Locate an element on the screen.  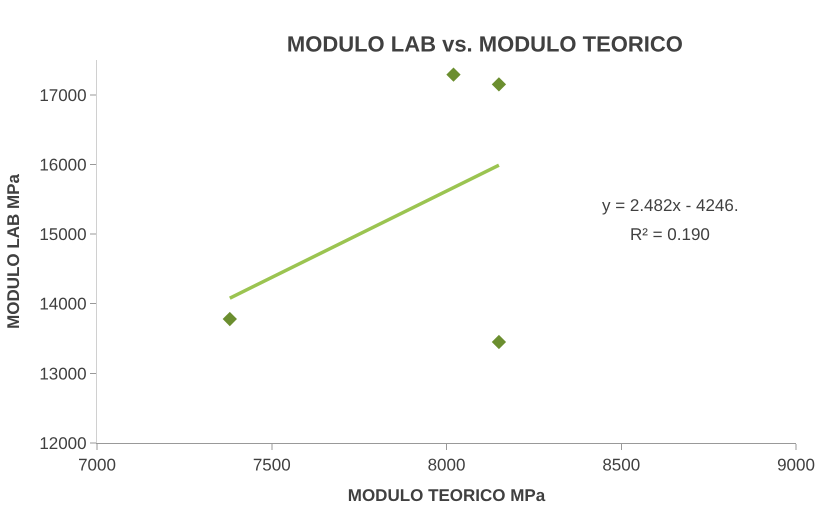
x-tick-label: 9000 is located at coordinates (796, 464).